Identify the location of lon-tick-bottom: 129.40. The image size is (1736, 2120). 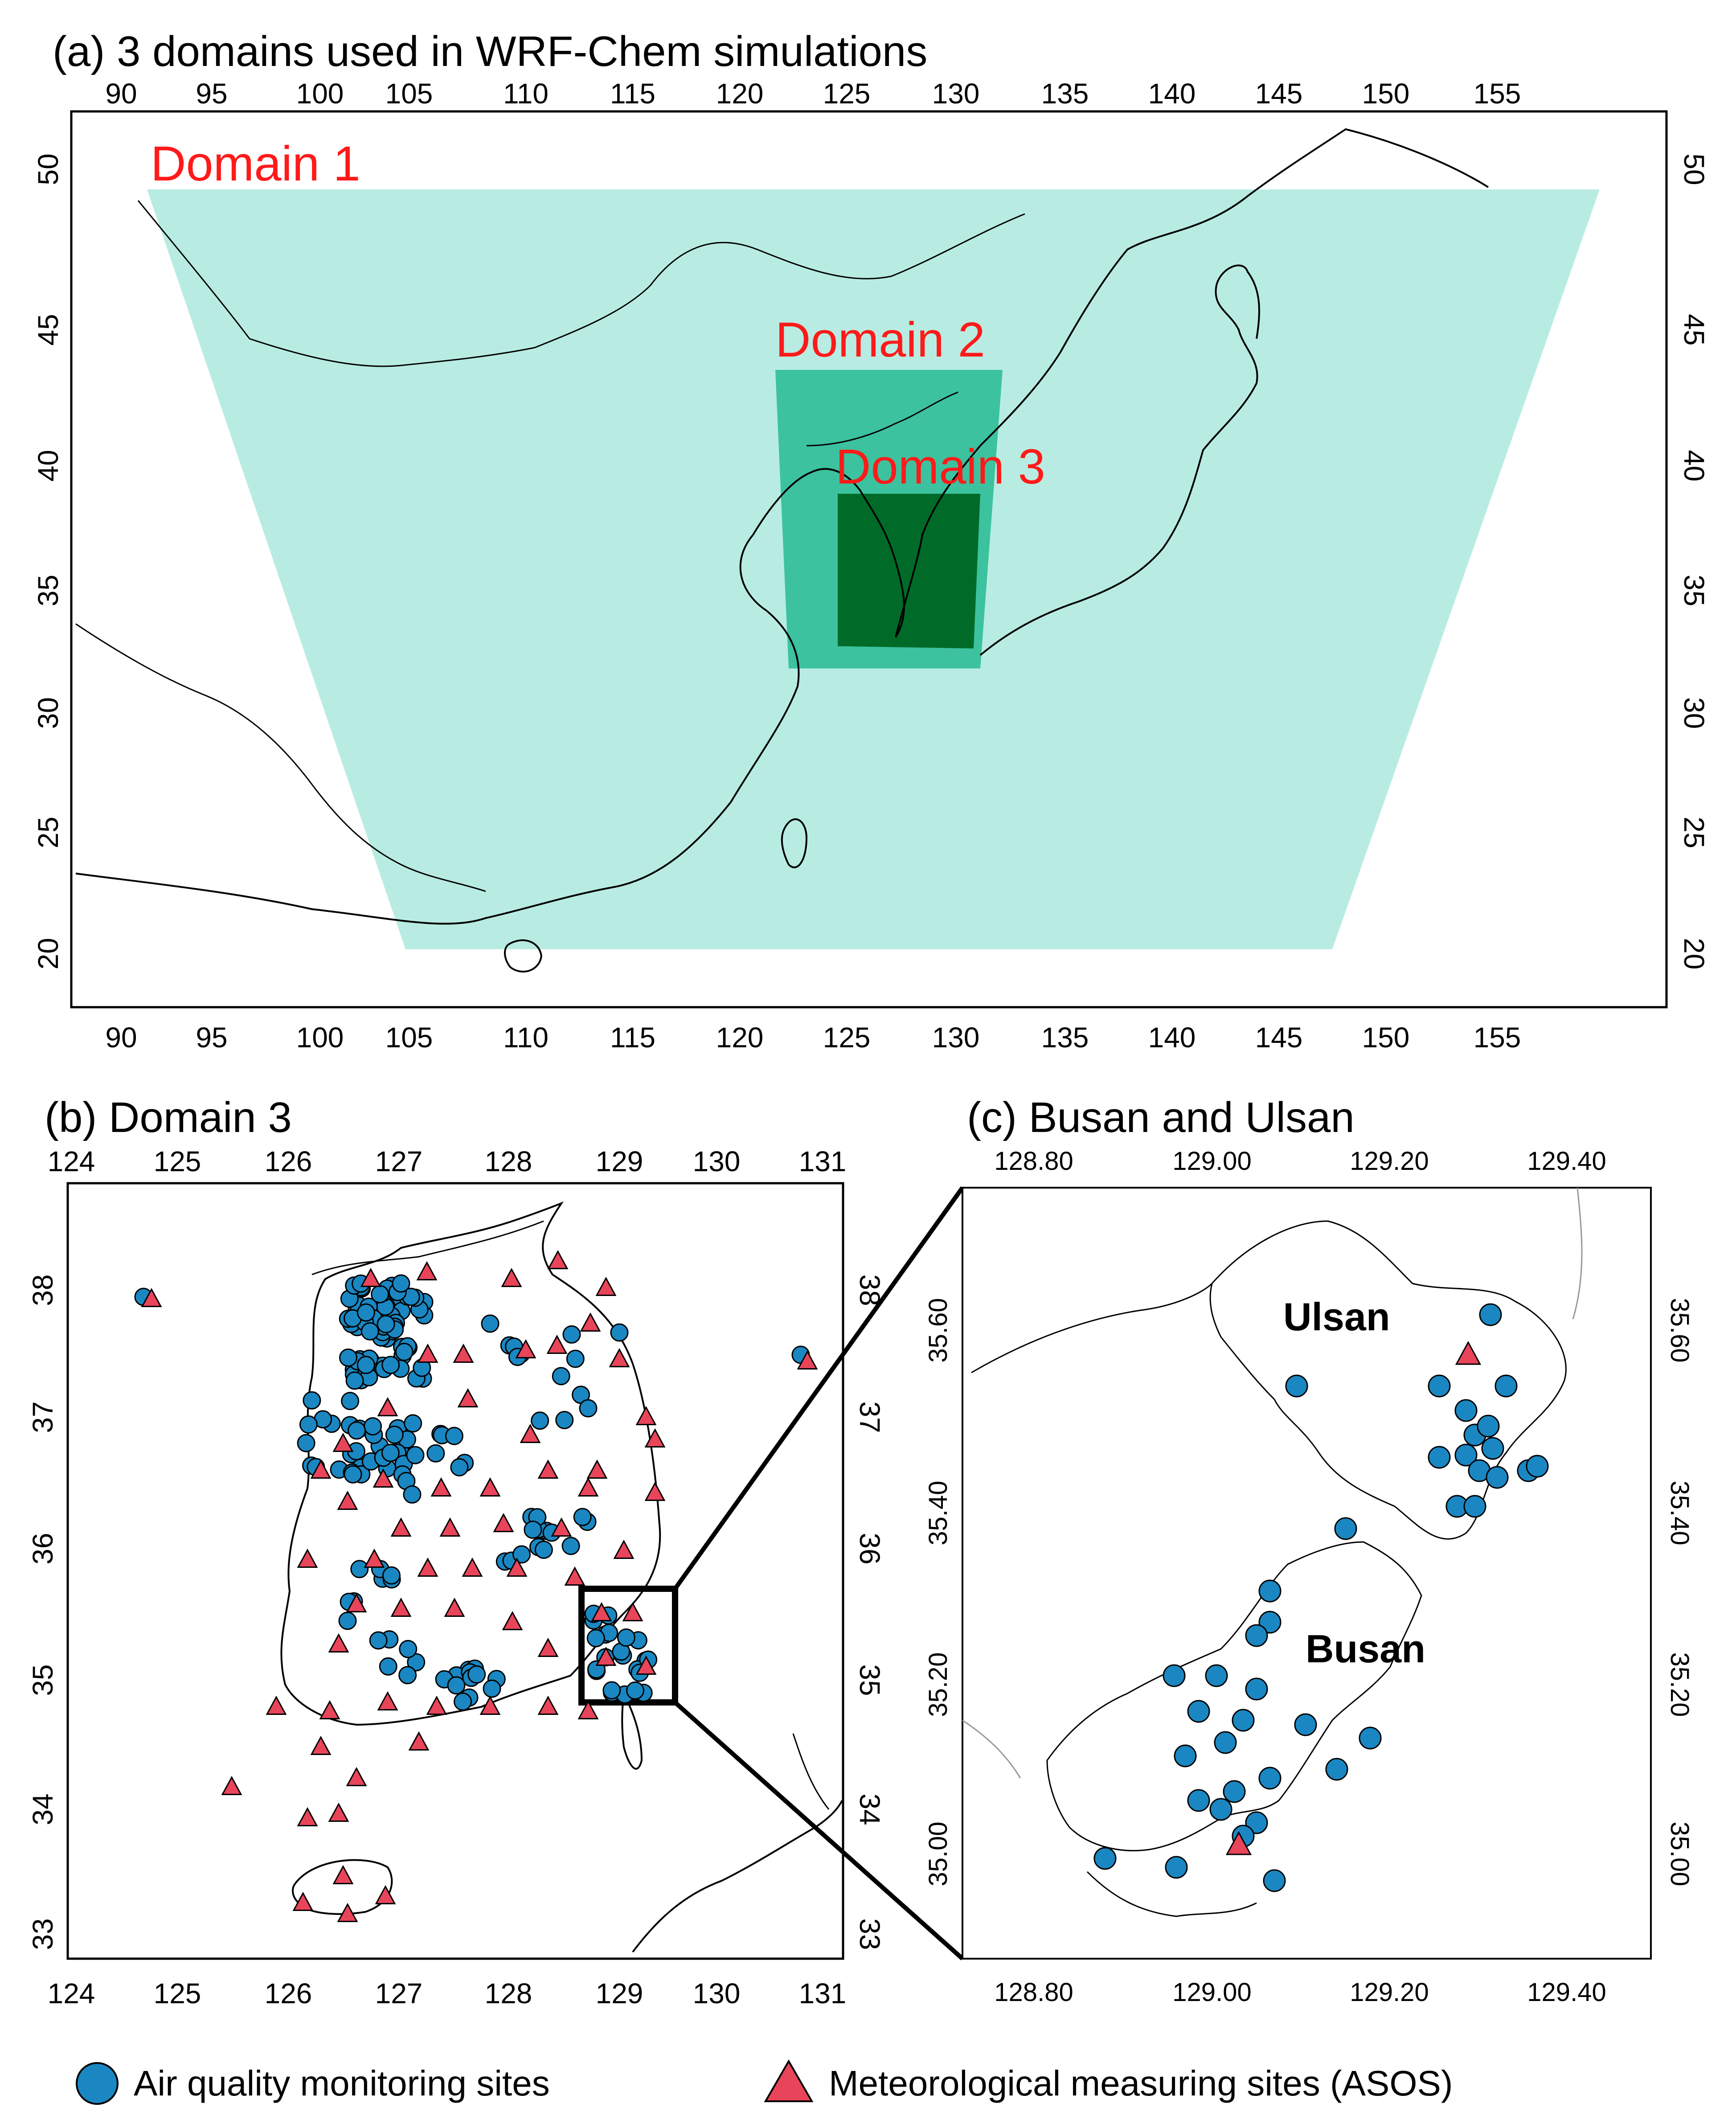
(1566, 1992).